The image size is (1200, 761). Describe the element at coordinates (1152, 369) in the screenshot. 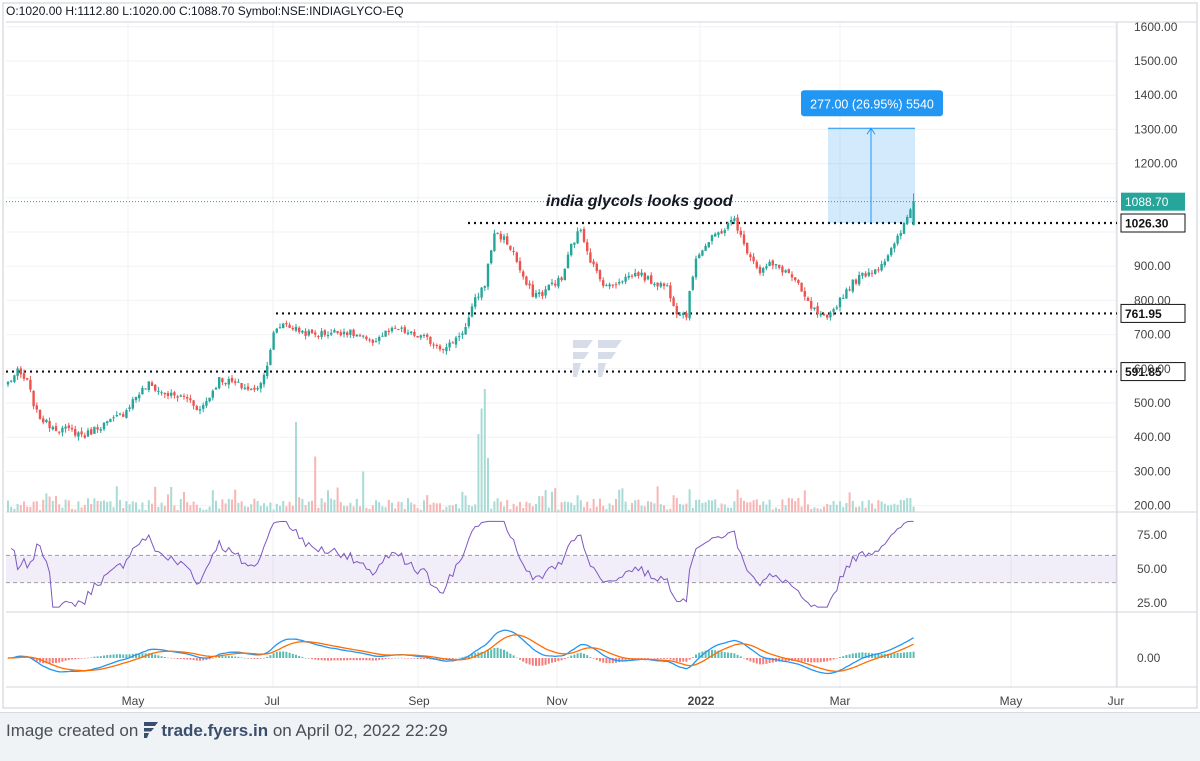

I see `price-tick-label: 600.00` at that location.